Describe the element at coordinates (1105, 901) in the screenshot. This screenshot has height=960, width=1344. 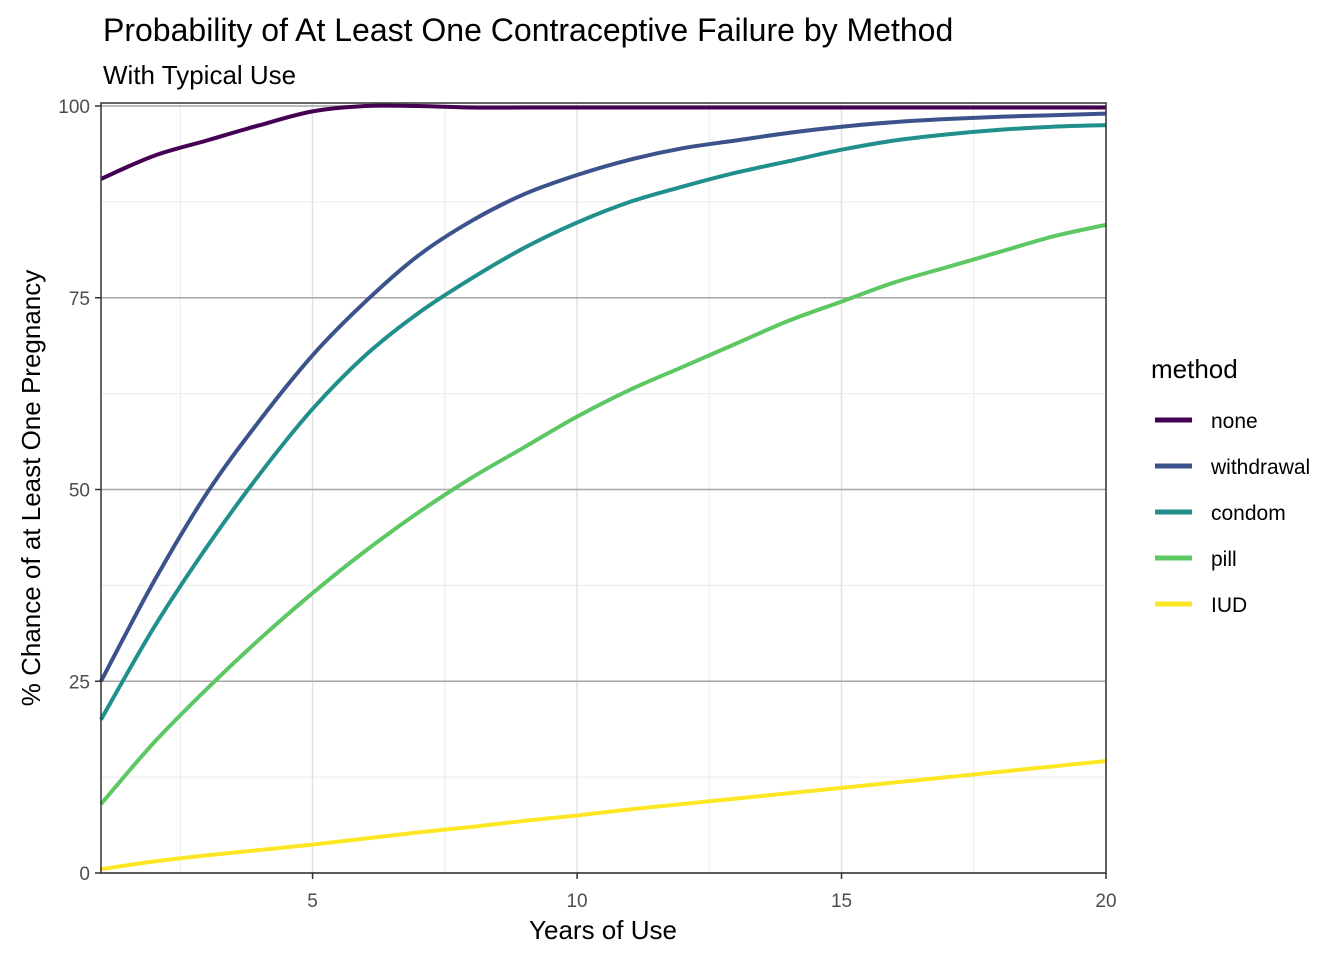
I see `x-tick-label: 20` at that location.